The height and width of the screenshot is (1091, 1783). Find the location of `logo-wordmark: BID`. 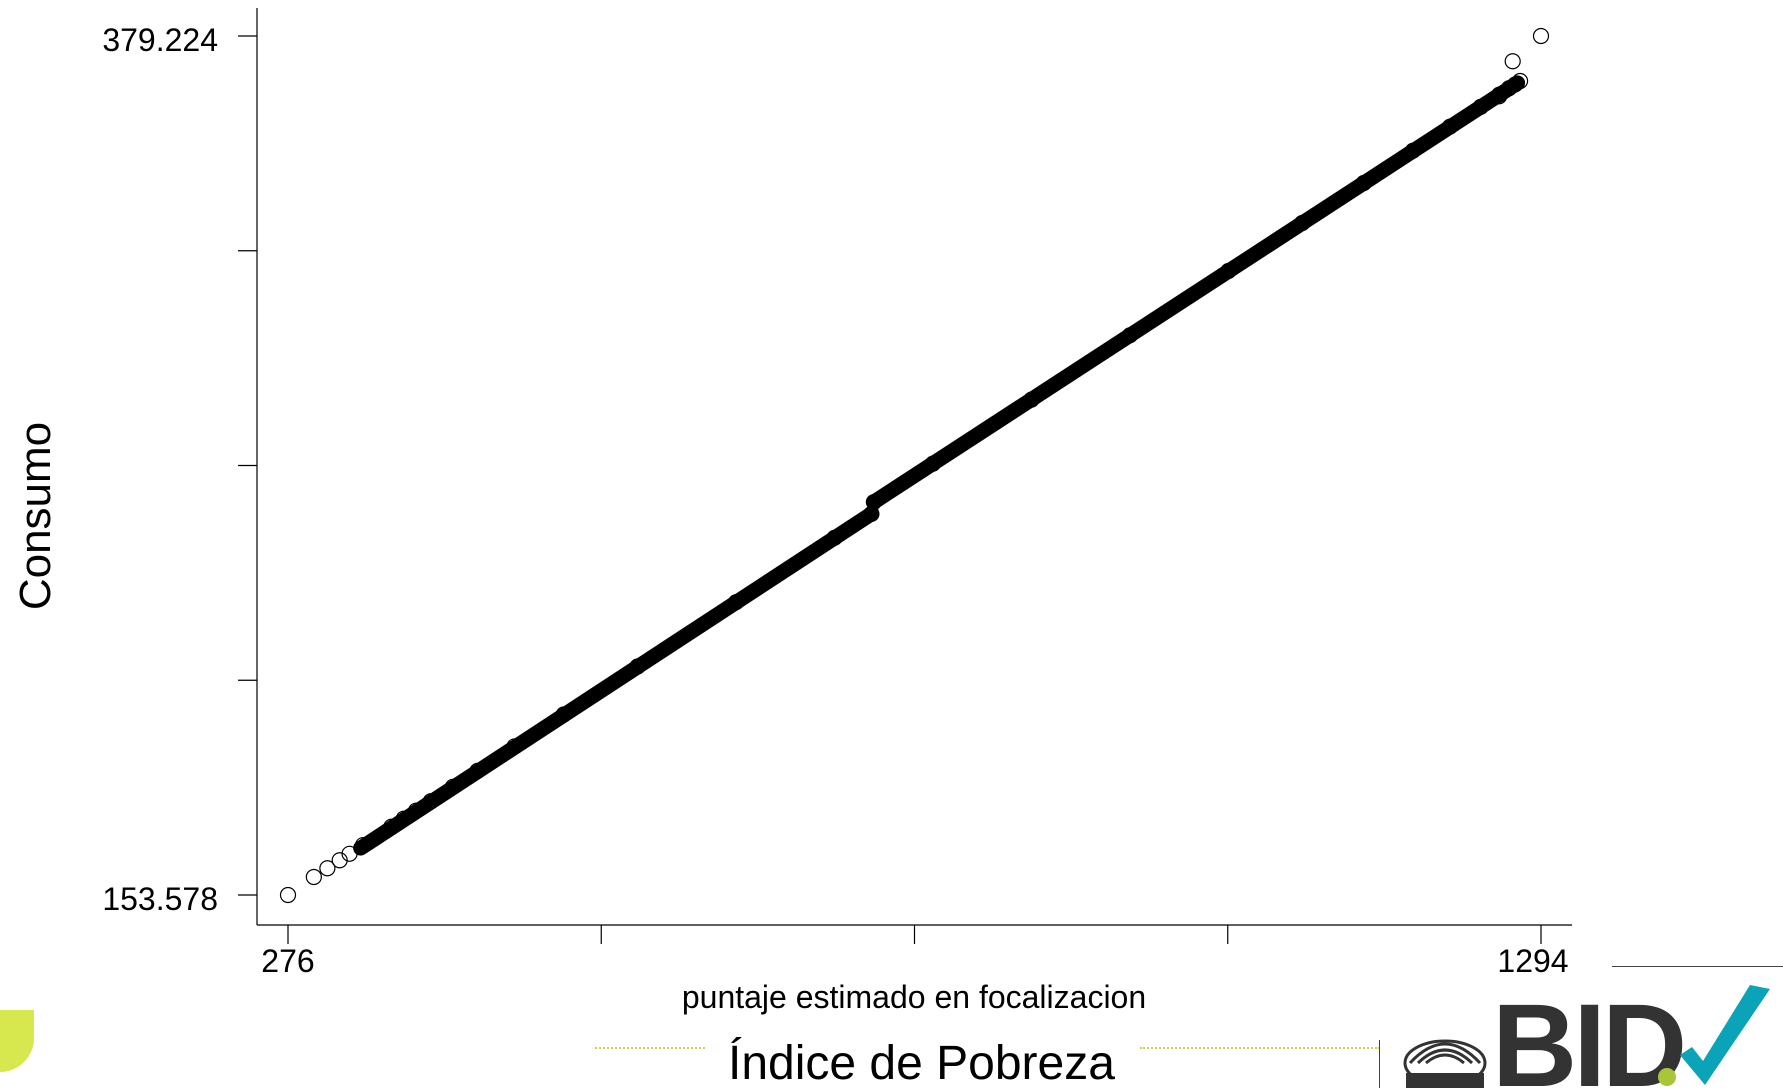

logo-wordmark: BID is located at coordinates (1587, 1036).